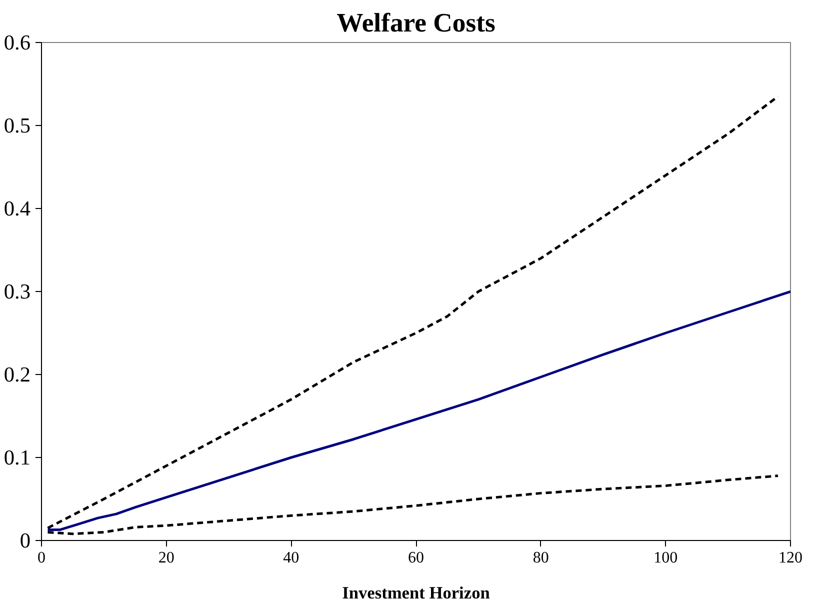 The height and width of the screenshot is (613, 823). What do you see at coordinates (17, 42) in the screenshot?
I see `y-tick-label: 0.6` at bounding box center [17, 42].